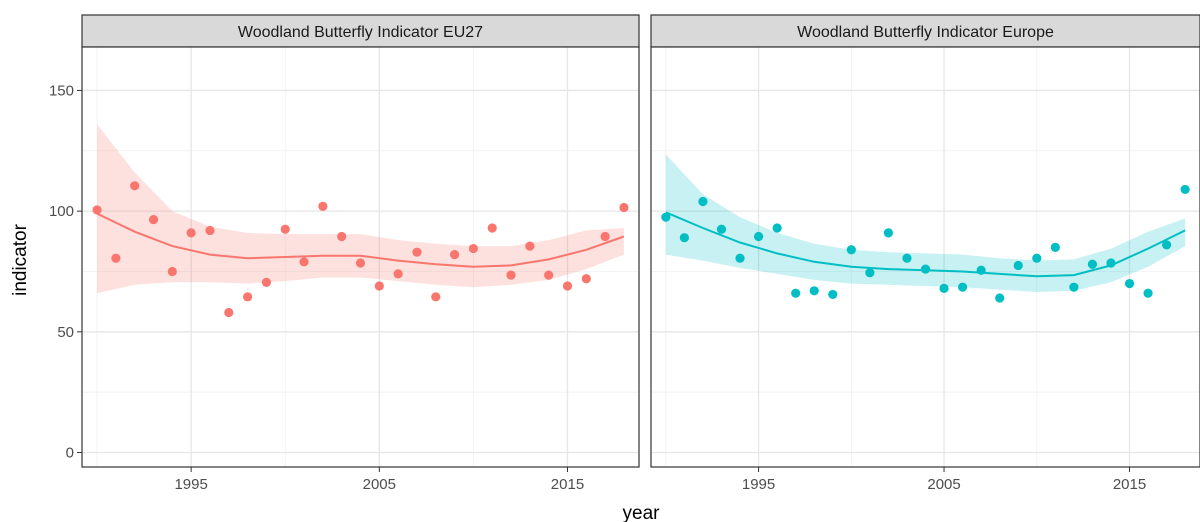  I want to click on y-axis: 0 50 100 150, so click(65, 272).